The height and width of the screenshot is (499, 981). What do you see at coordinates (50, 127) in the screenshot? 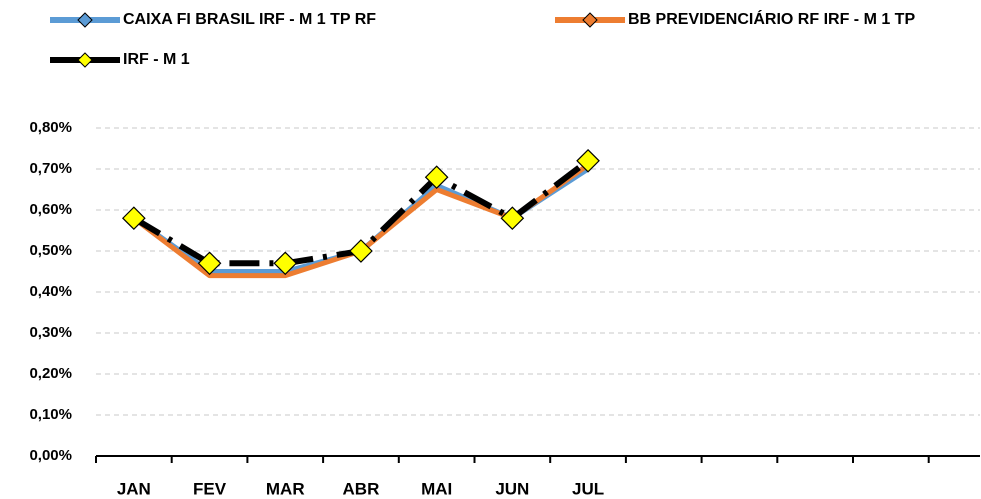
I see `y-tick-label: 0,80%` at bounding box center [50, 127].